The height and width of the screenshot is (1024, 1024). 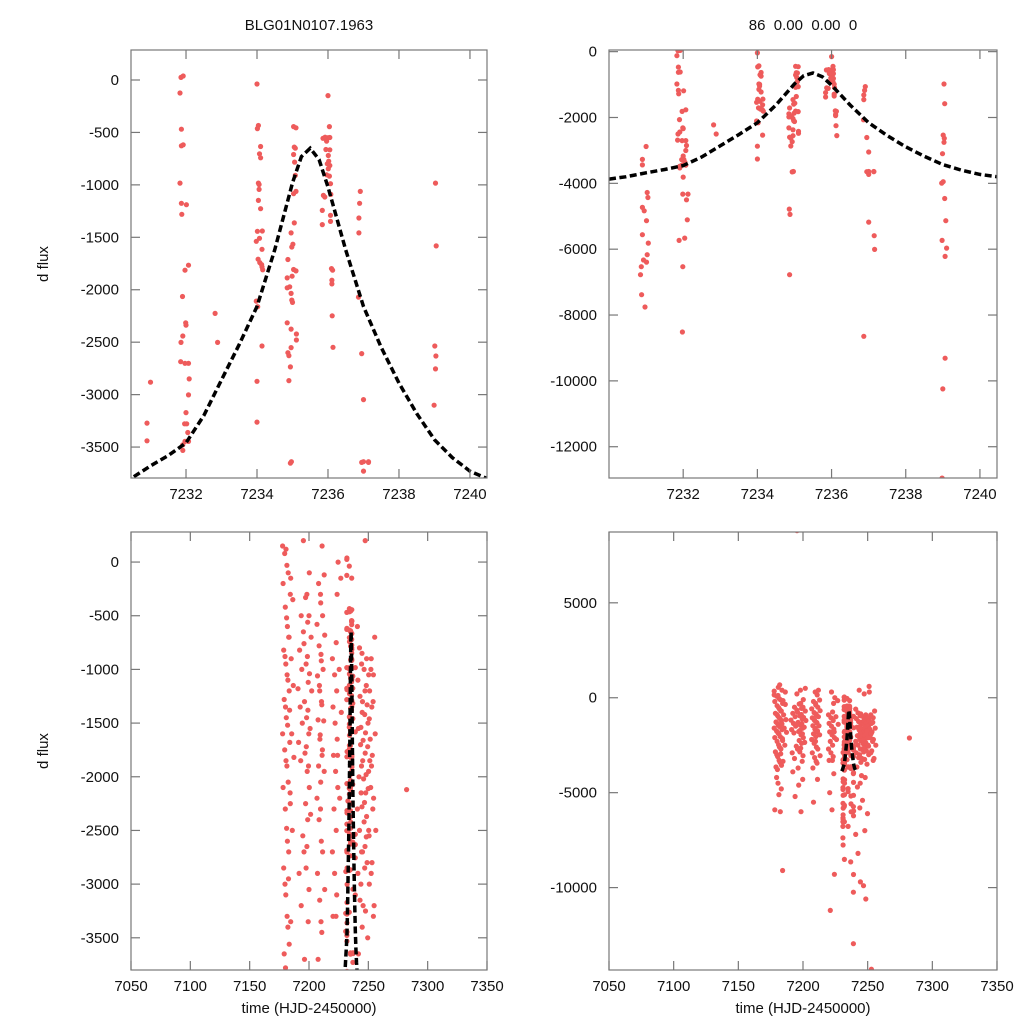 I want to click on x-tick-label: 7234, so click(x=256, y=494).